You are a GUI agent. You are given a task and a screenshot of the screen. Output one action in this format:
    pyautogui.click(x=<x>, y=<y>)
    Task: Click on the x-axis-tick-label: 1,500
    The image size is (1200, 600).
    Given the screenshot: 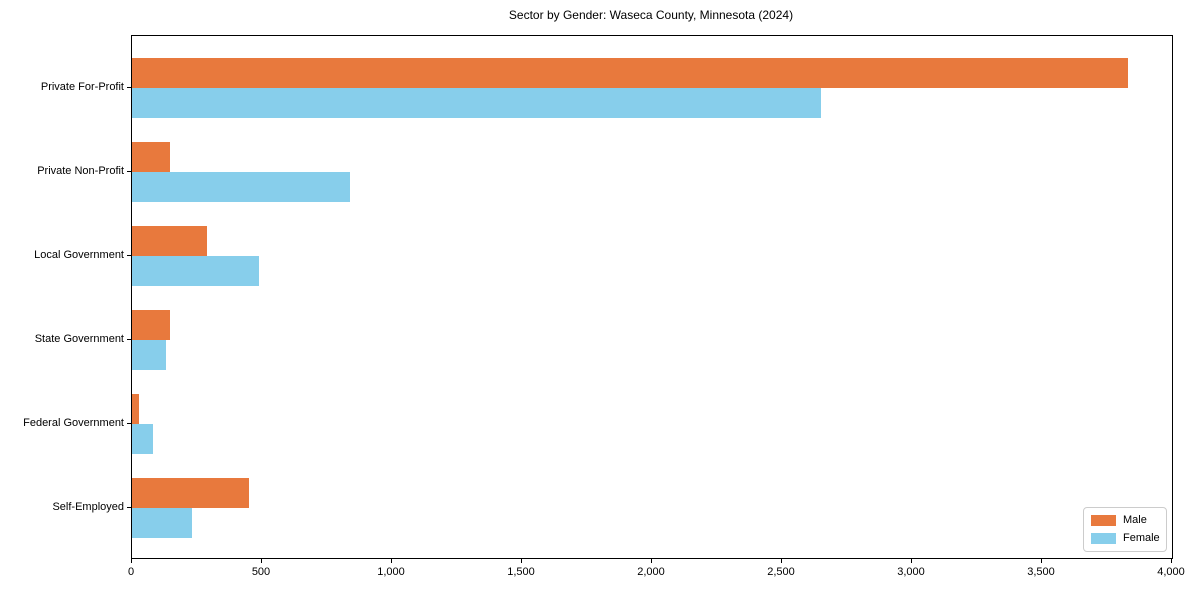 What is the action you would take?
    pyautogui.click(x=521, y=572)
    